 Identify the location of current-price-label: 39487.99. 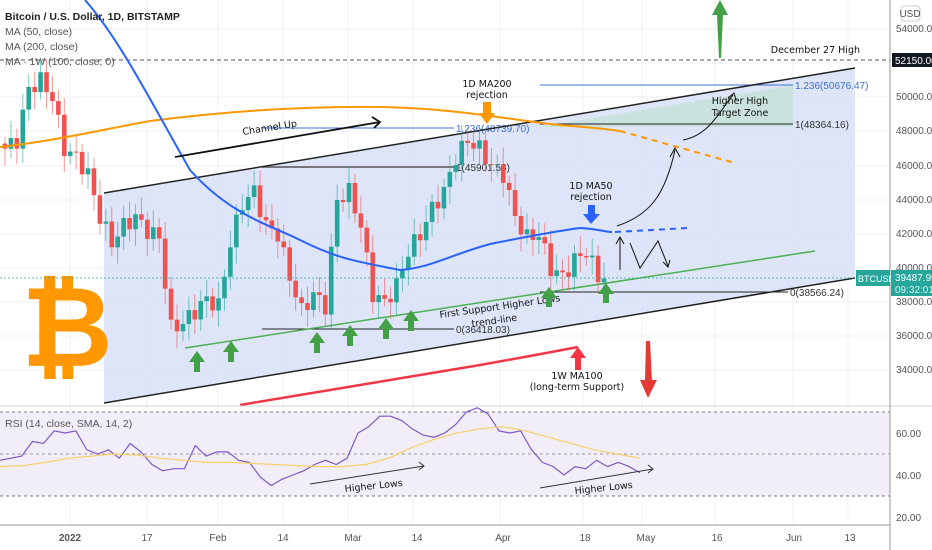
(913, 278).